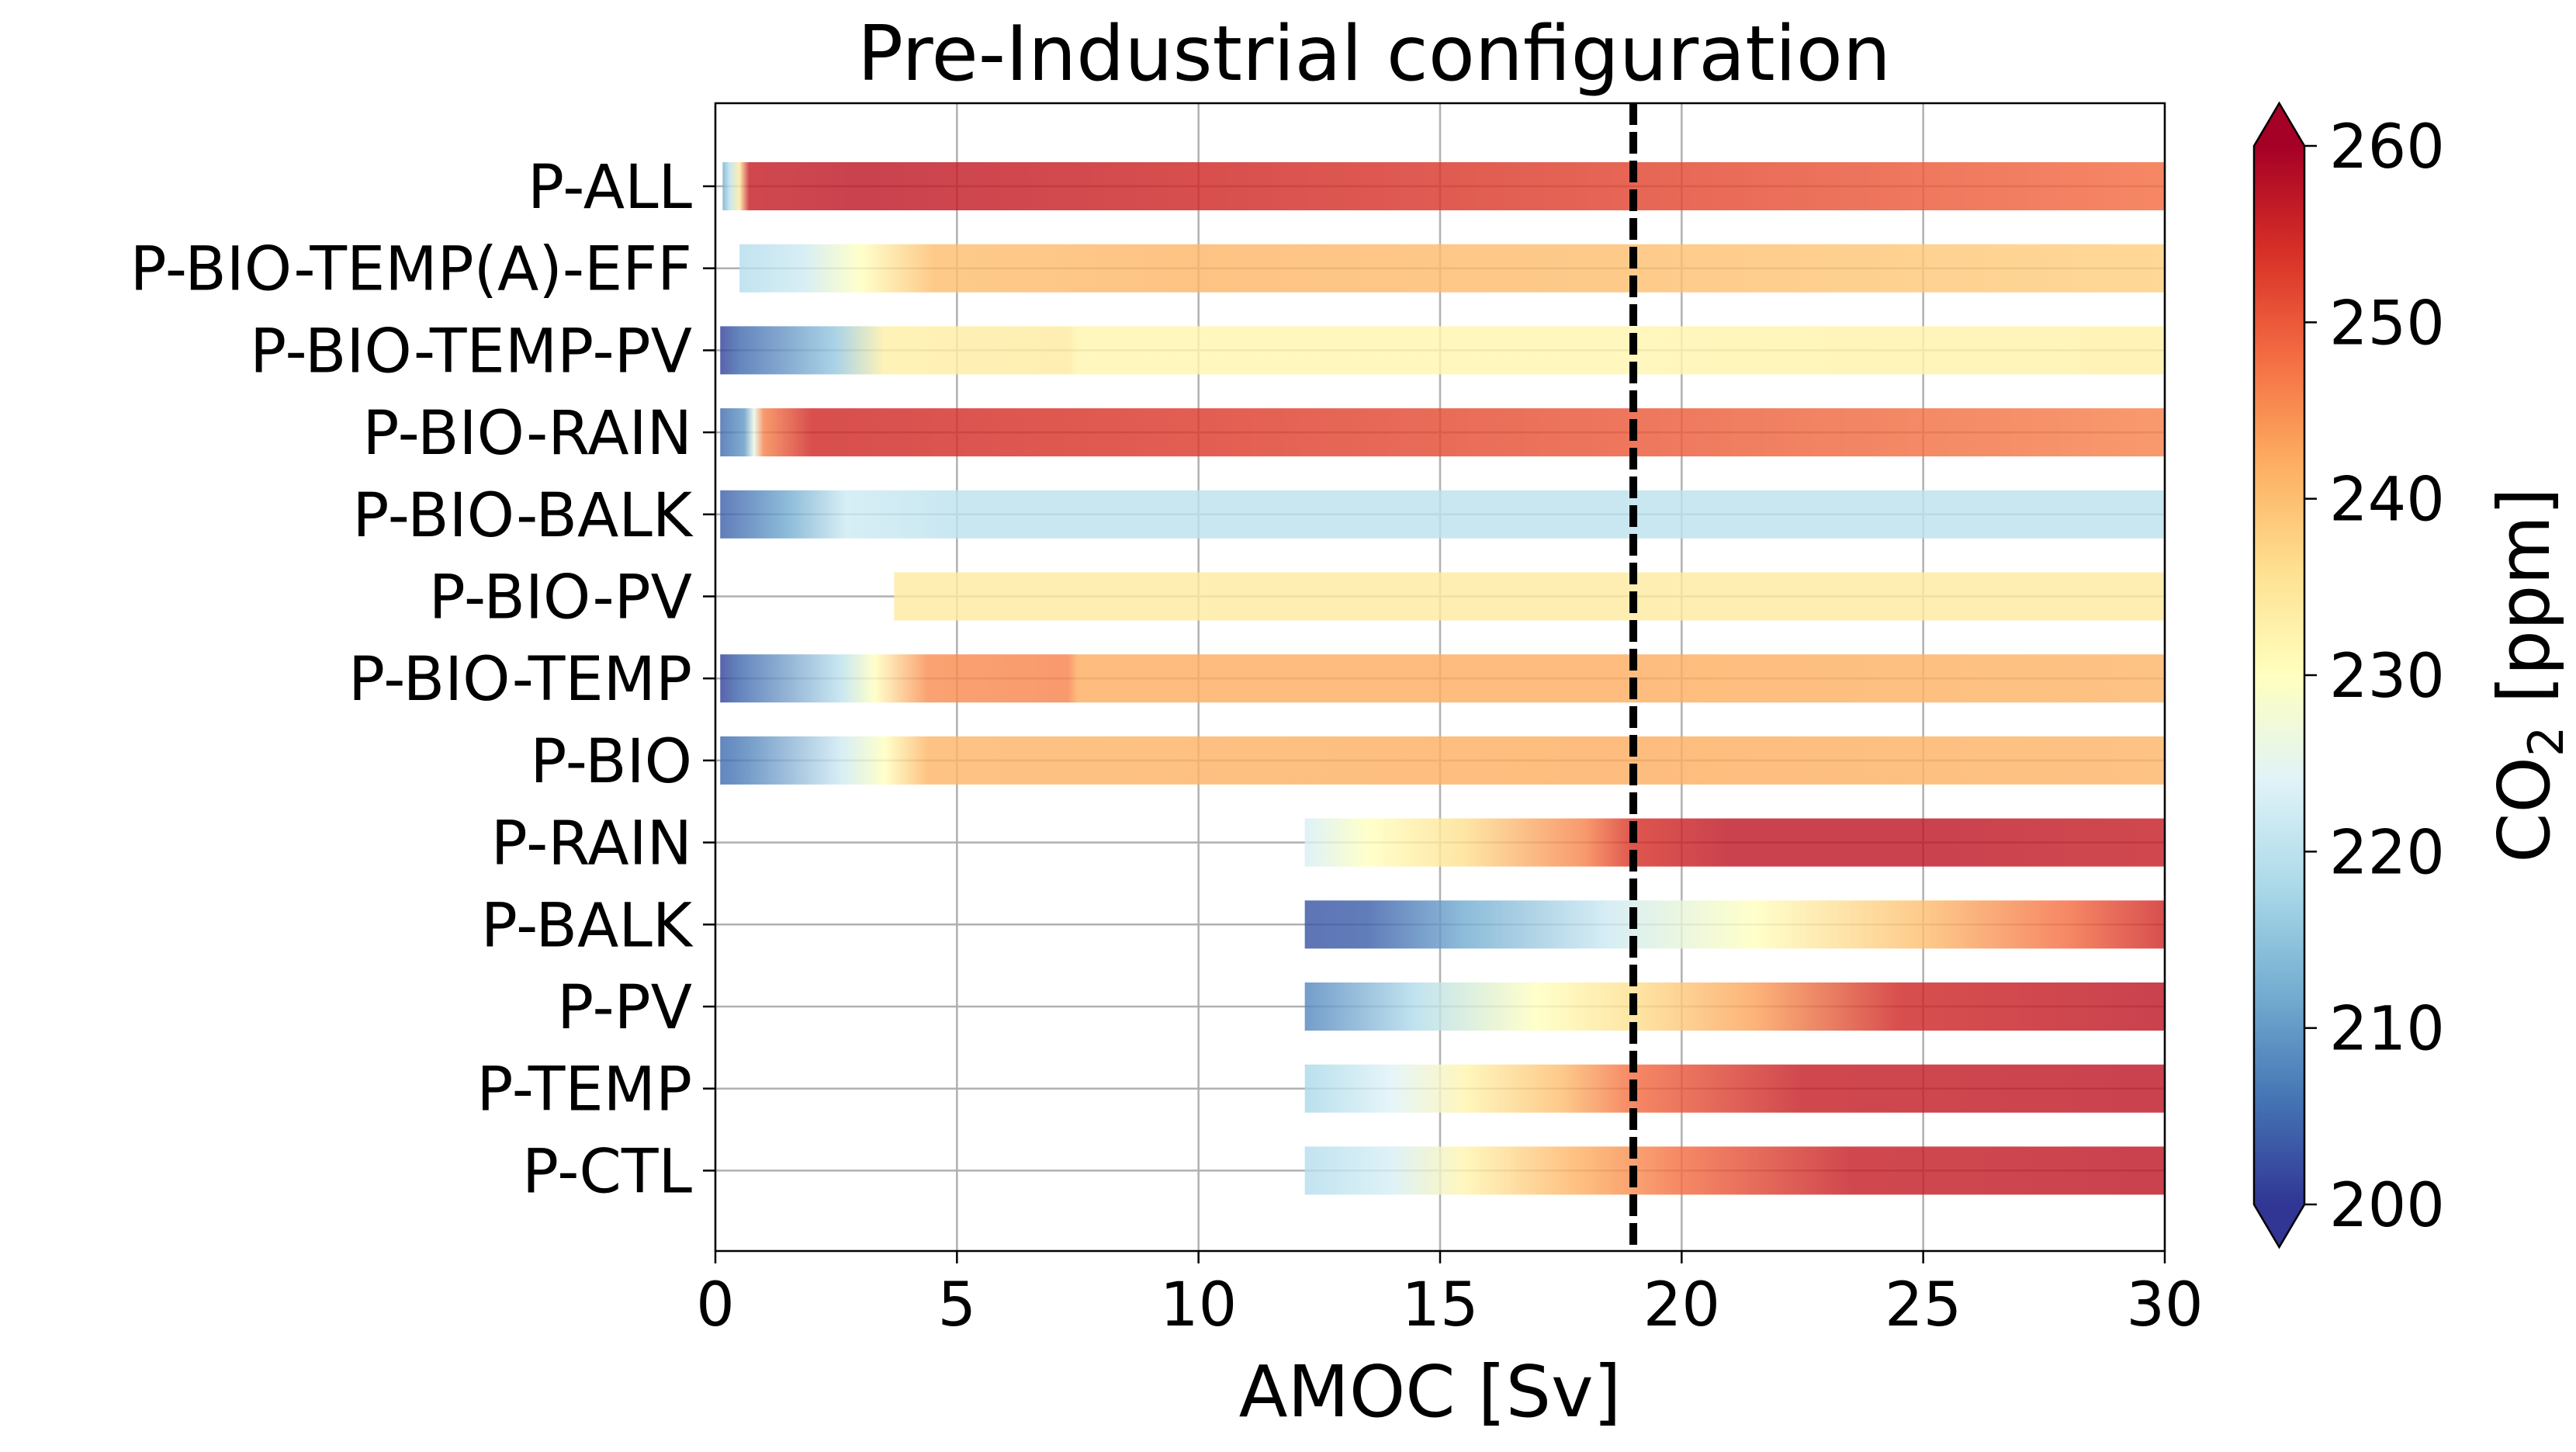 This screenshot has width=2576, height=1452. I want to click on category-label: P-BIO-BALK, so click(522, 516).